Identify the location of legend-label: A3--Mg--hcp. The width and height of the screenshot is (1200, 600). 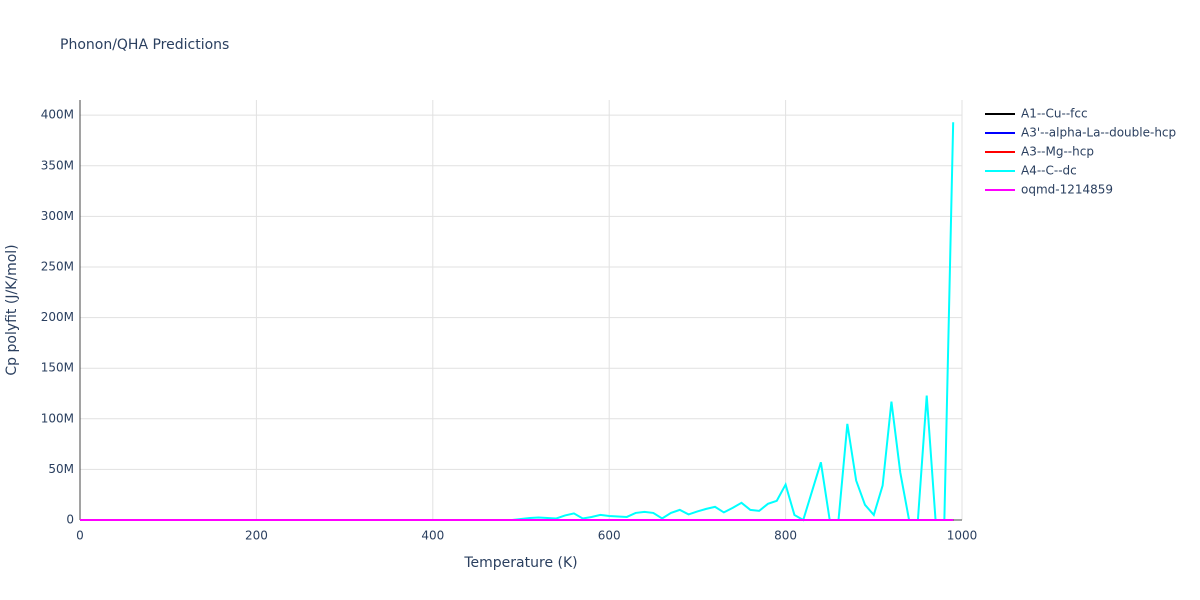
(1057, 152).